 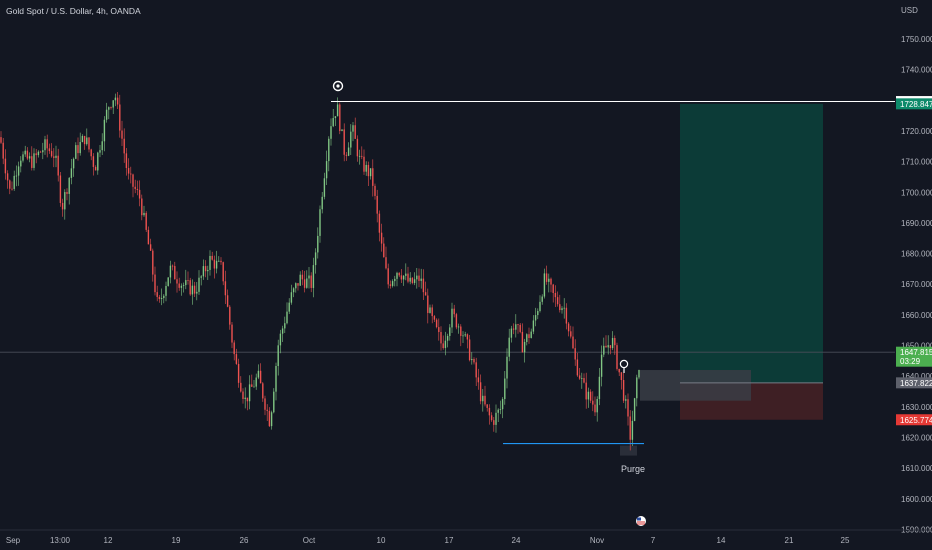 I want to click on entry-zone, so click(x=695, y=385).